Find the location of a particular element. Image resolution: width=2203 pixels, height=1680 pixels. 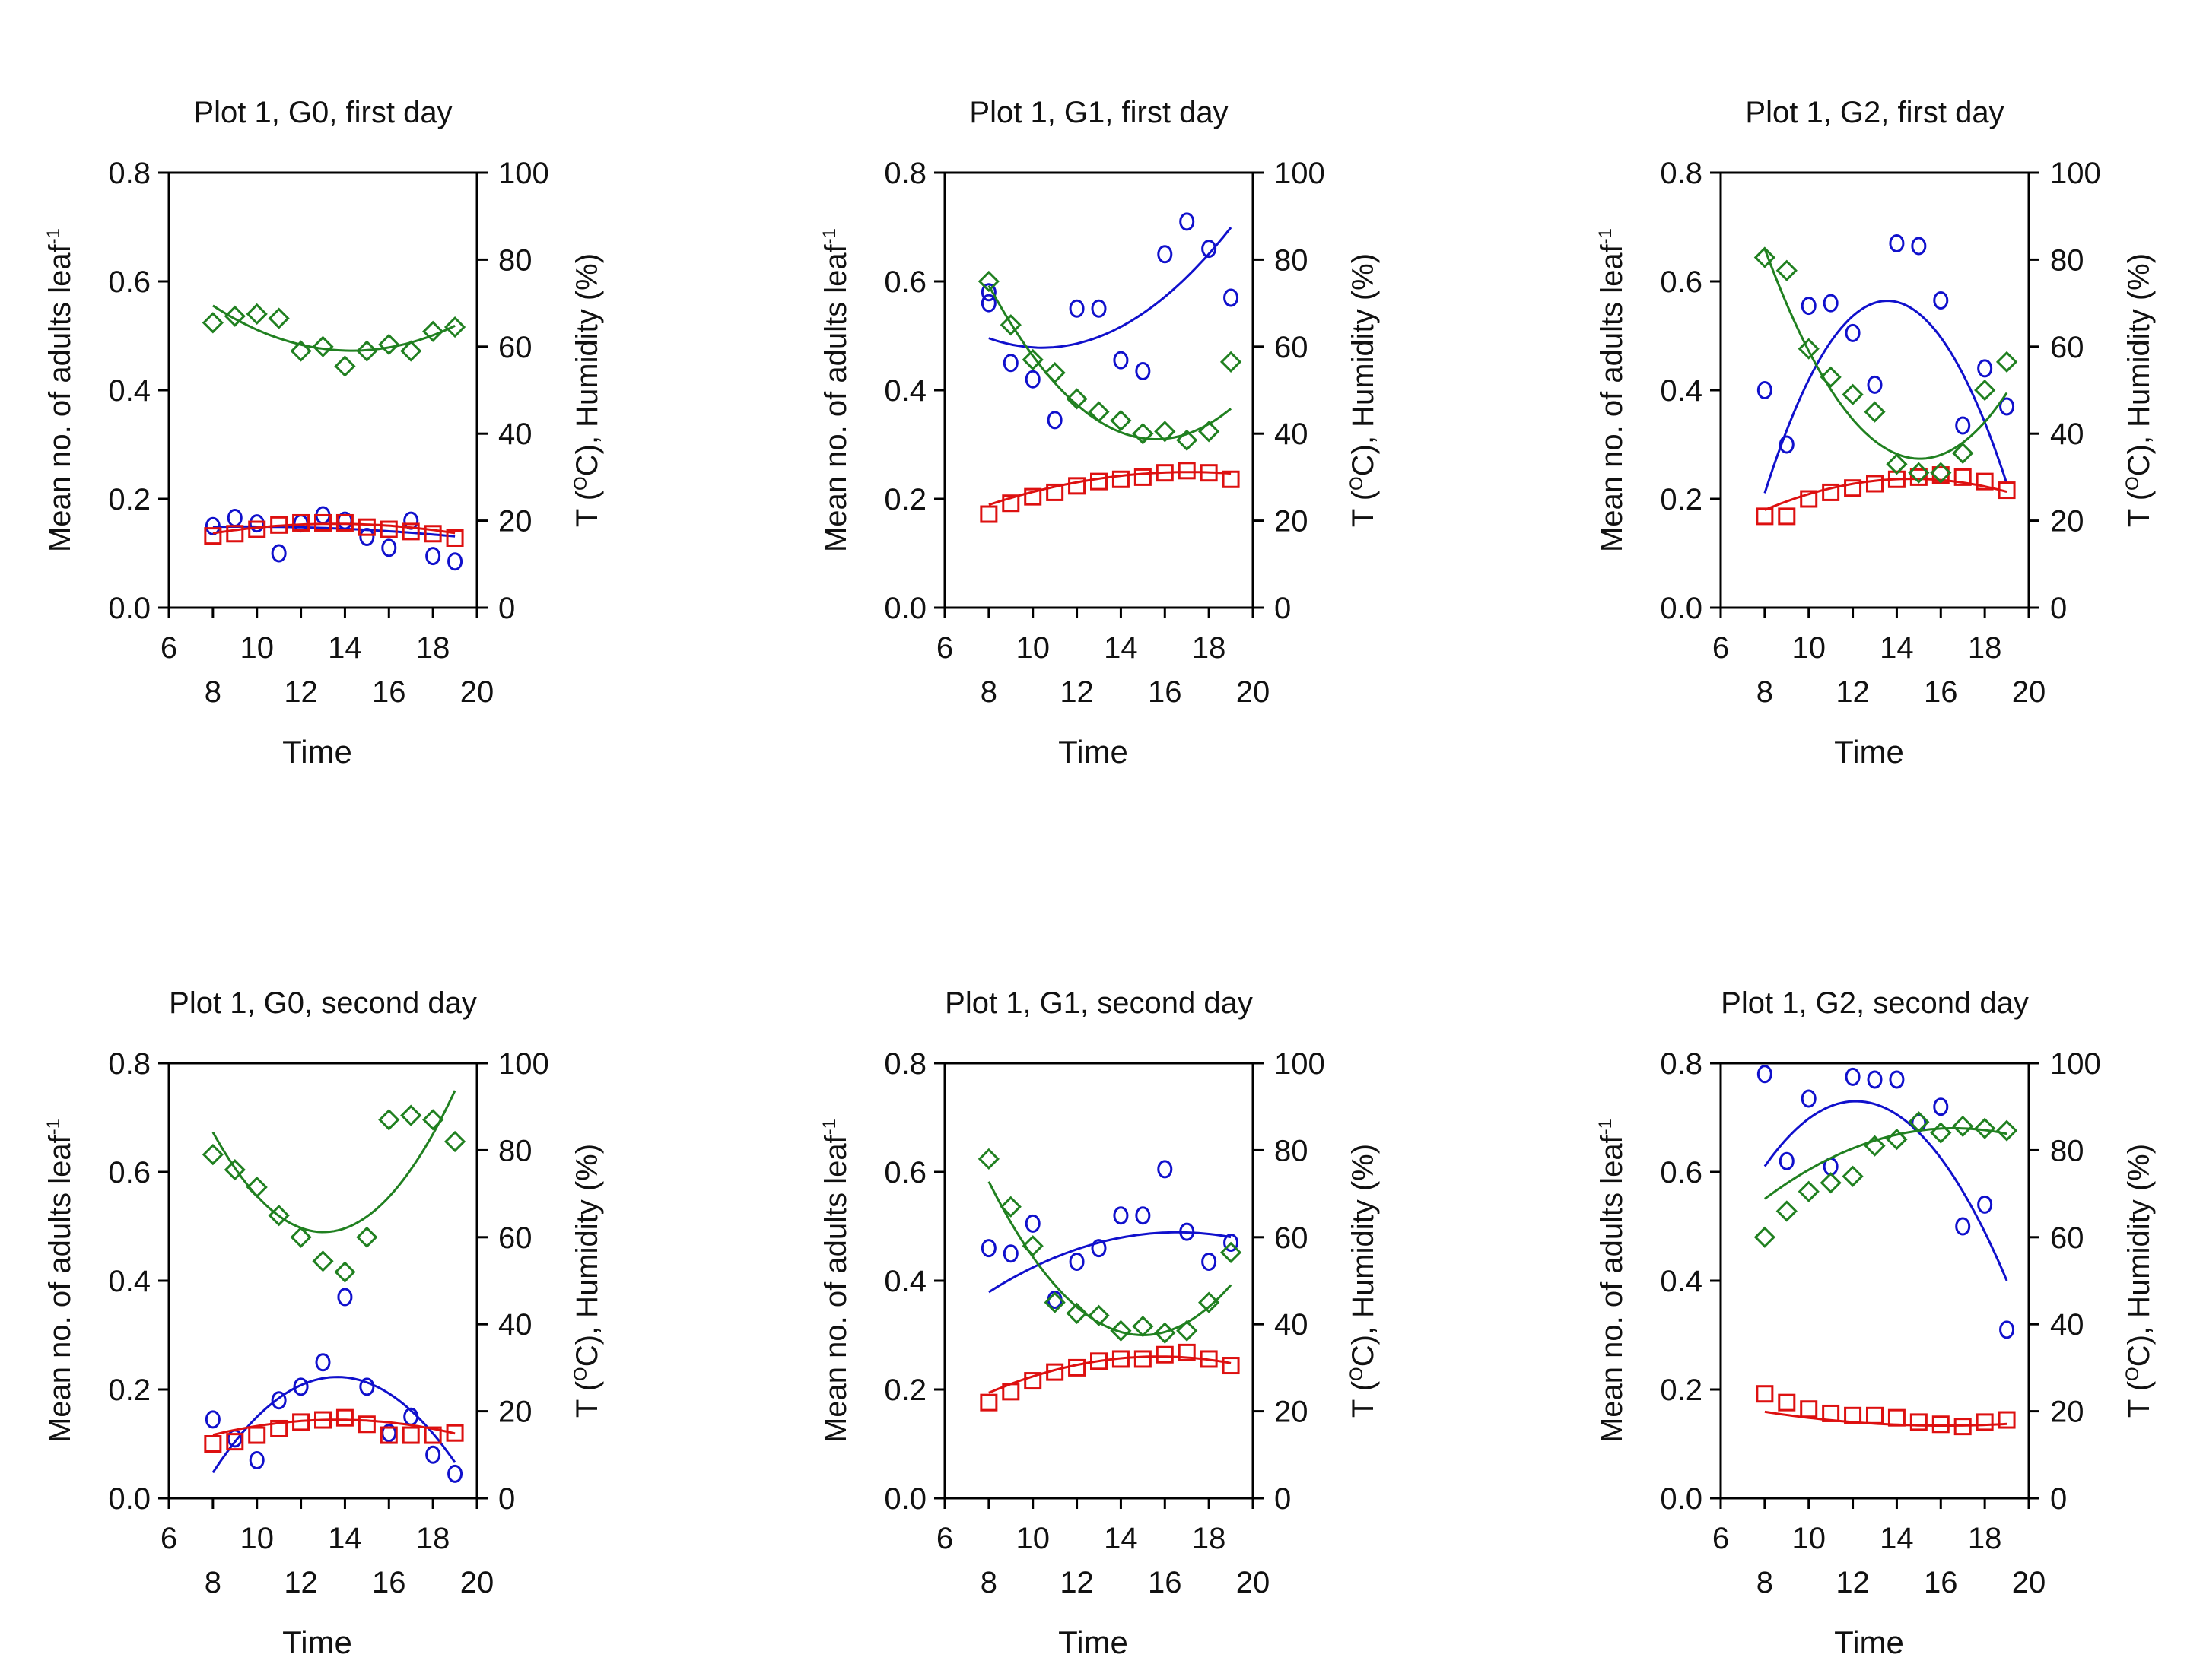

series-diamond is located at coordinates (334, 340).